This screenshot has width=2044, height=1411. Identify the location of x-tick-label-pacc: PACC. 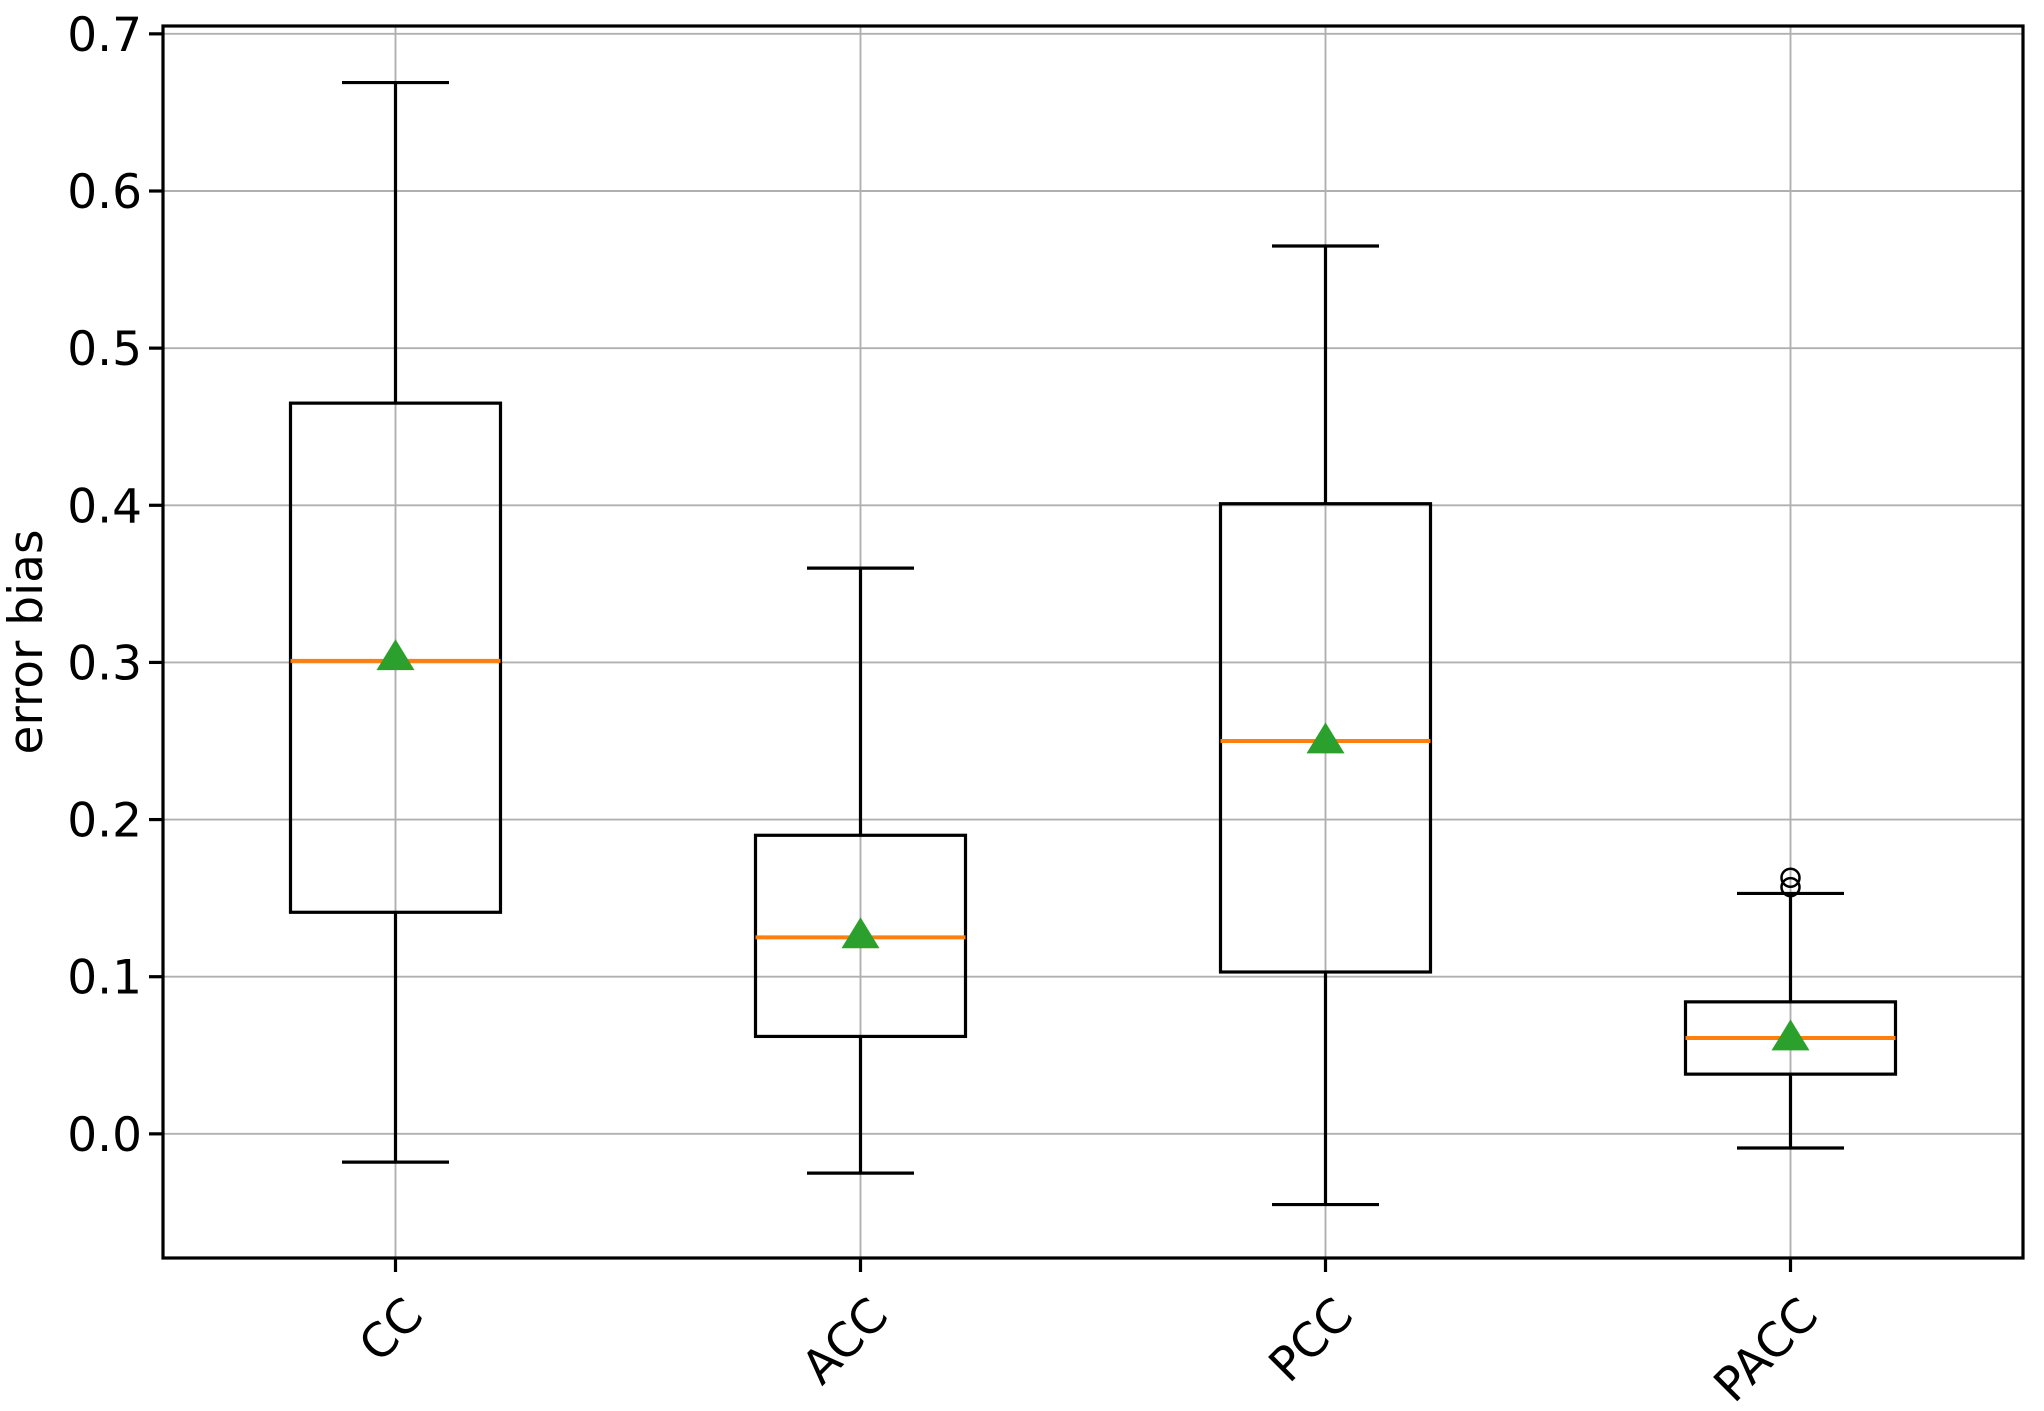
(1766, 1349).